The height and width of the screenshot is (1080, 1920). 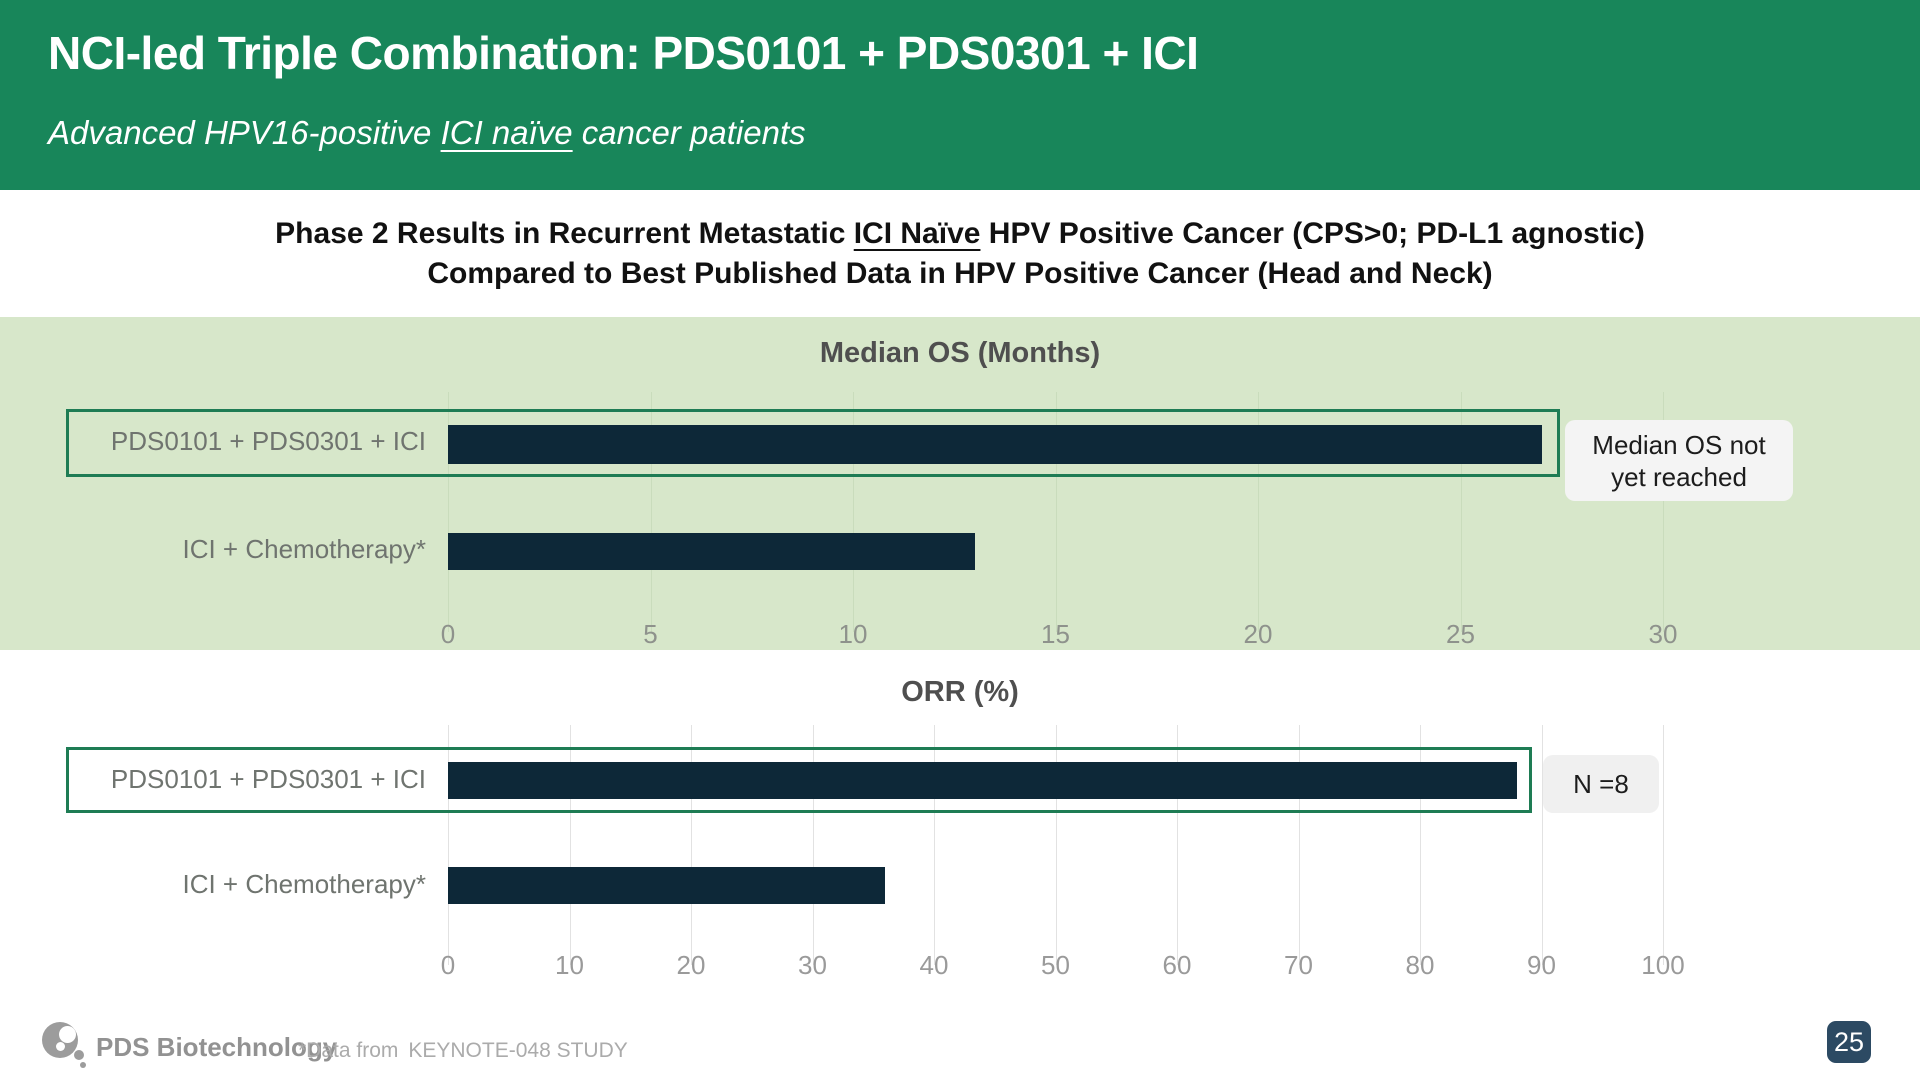 I want to click on subtitle-suffix: cancer patients, so click(x=689, y=132).